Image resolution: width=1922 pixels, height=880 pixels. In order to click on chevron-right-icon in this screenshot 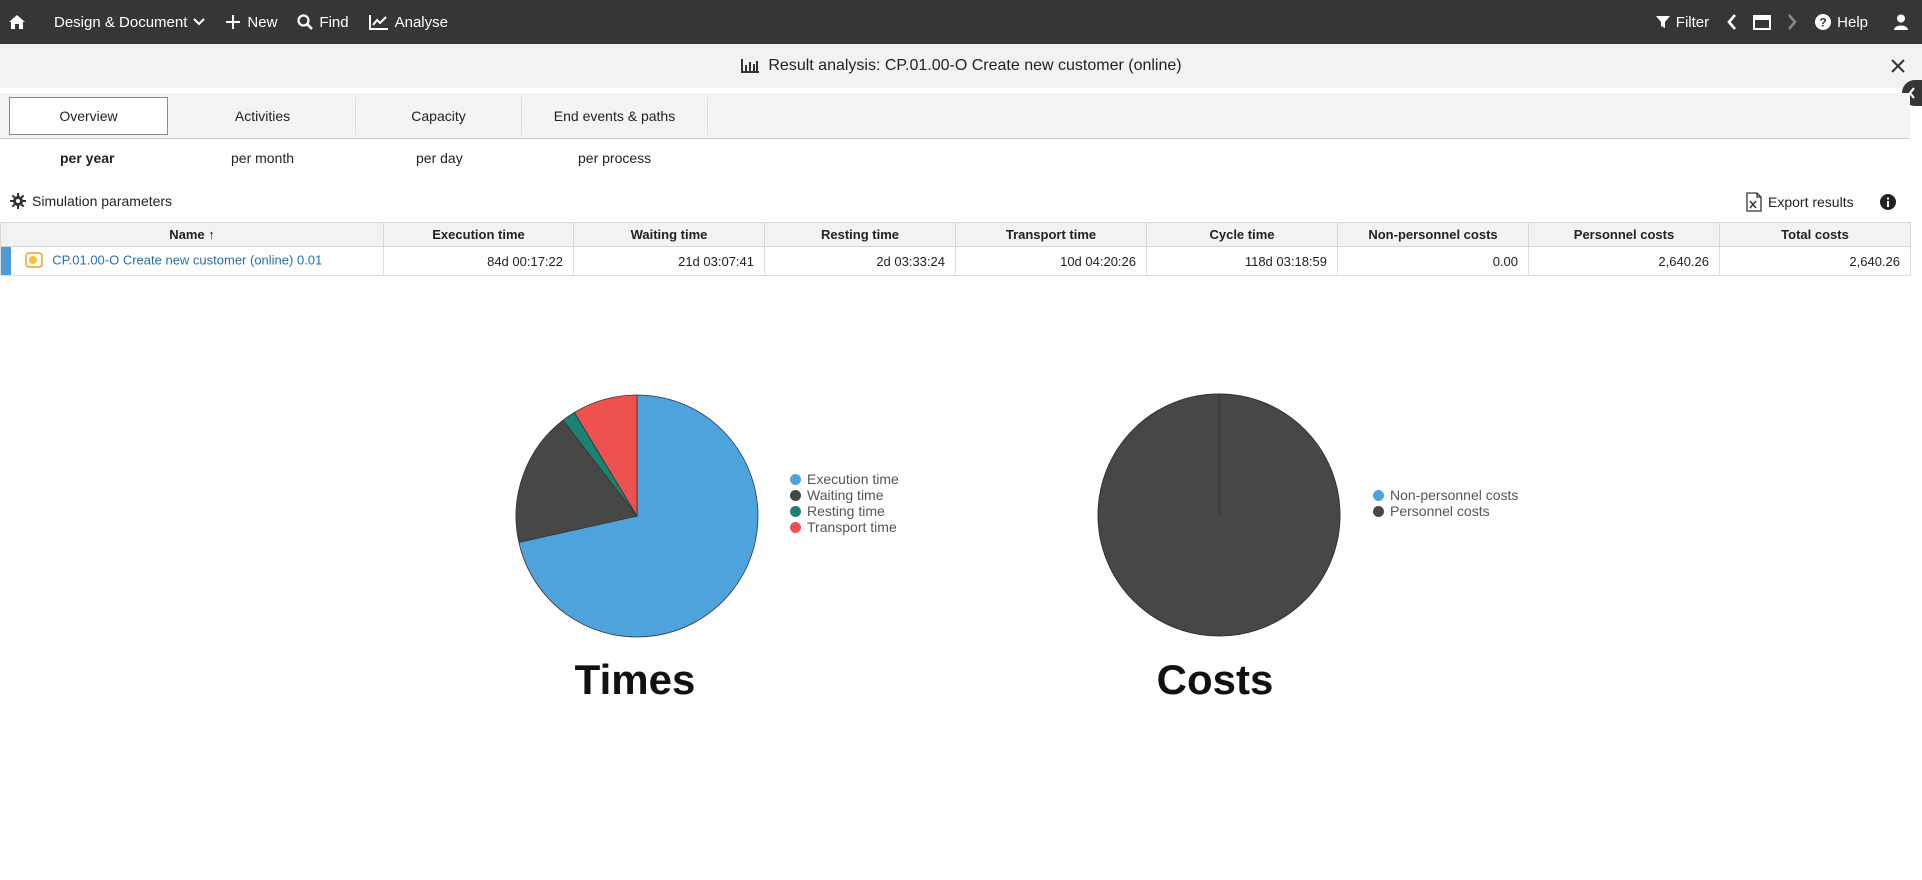, I will do `click(1792, 22)`.